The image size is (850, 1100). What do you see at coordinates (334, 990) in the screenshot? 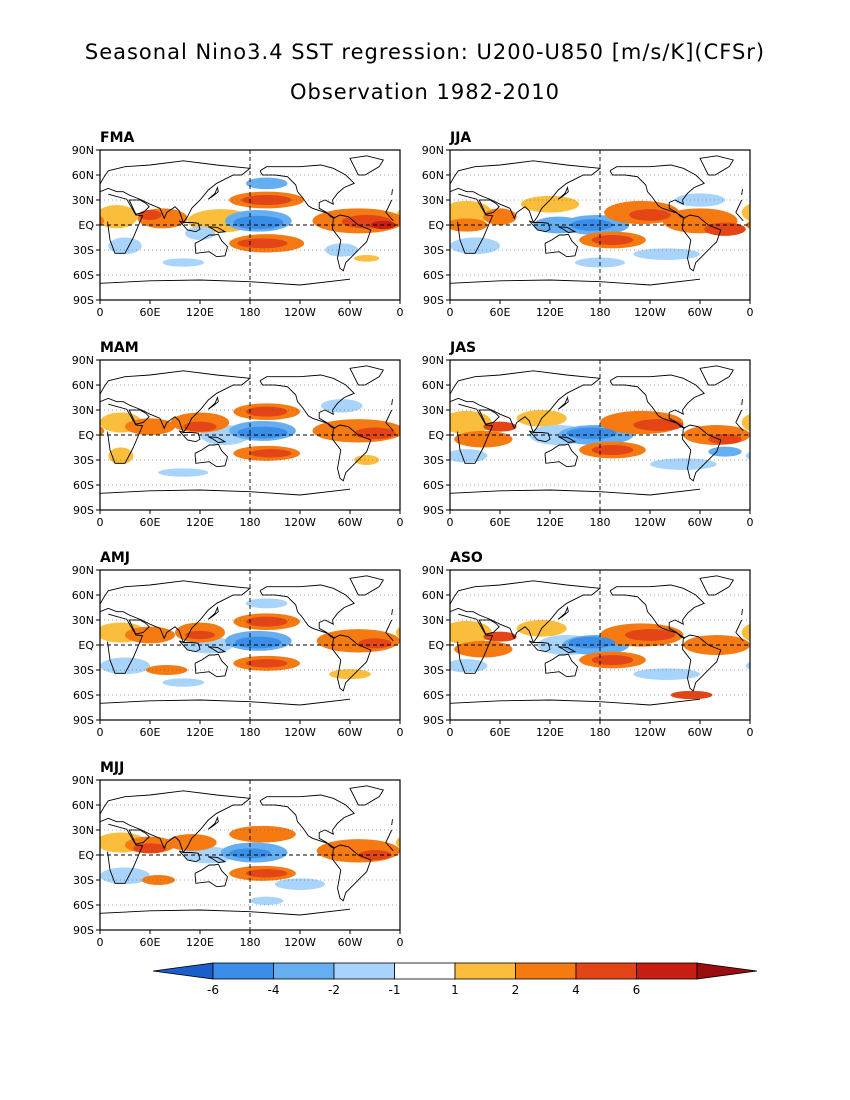
I see `colorbar-label: -2` at bounding box center [334, 990].